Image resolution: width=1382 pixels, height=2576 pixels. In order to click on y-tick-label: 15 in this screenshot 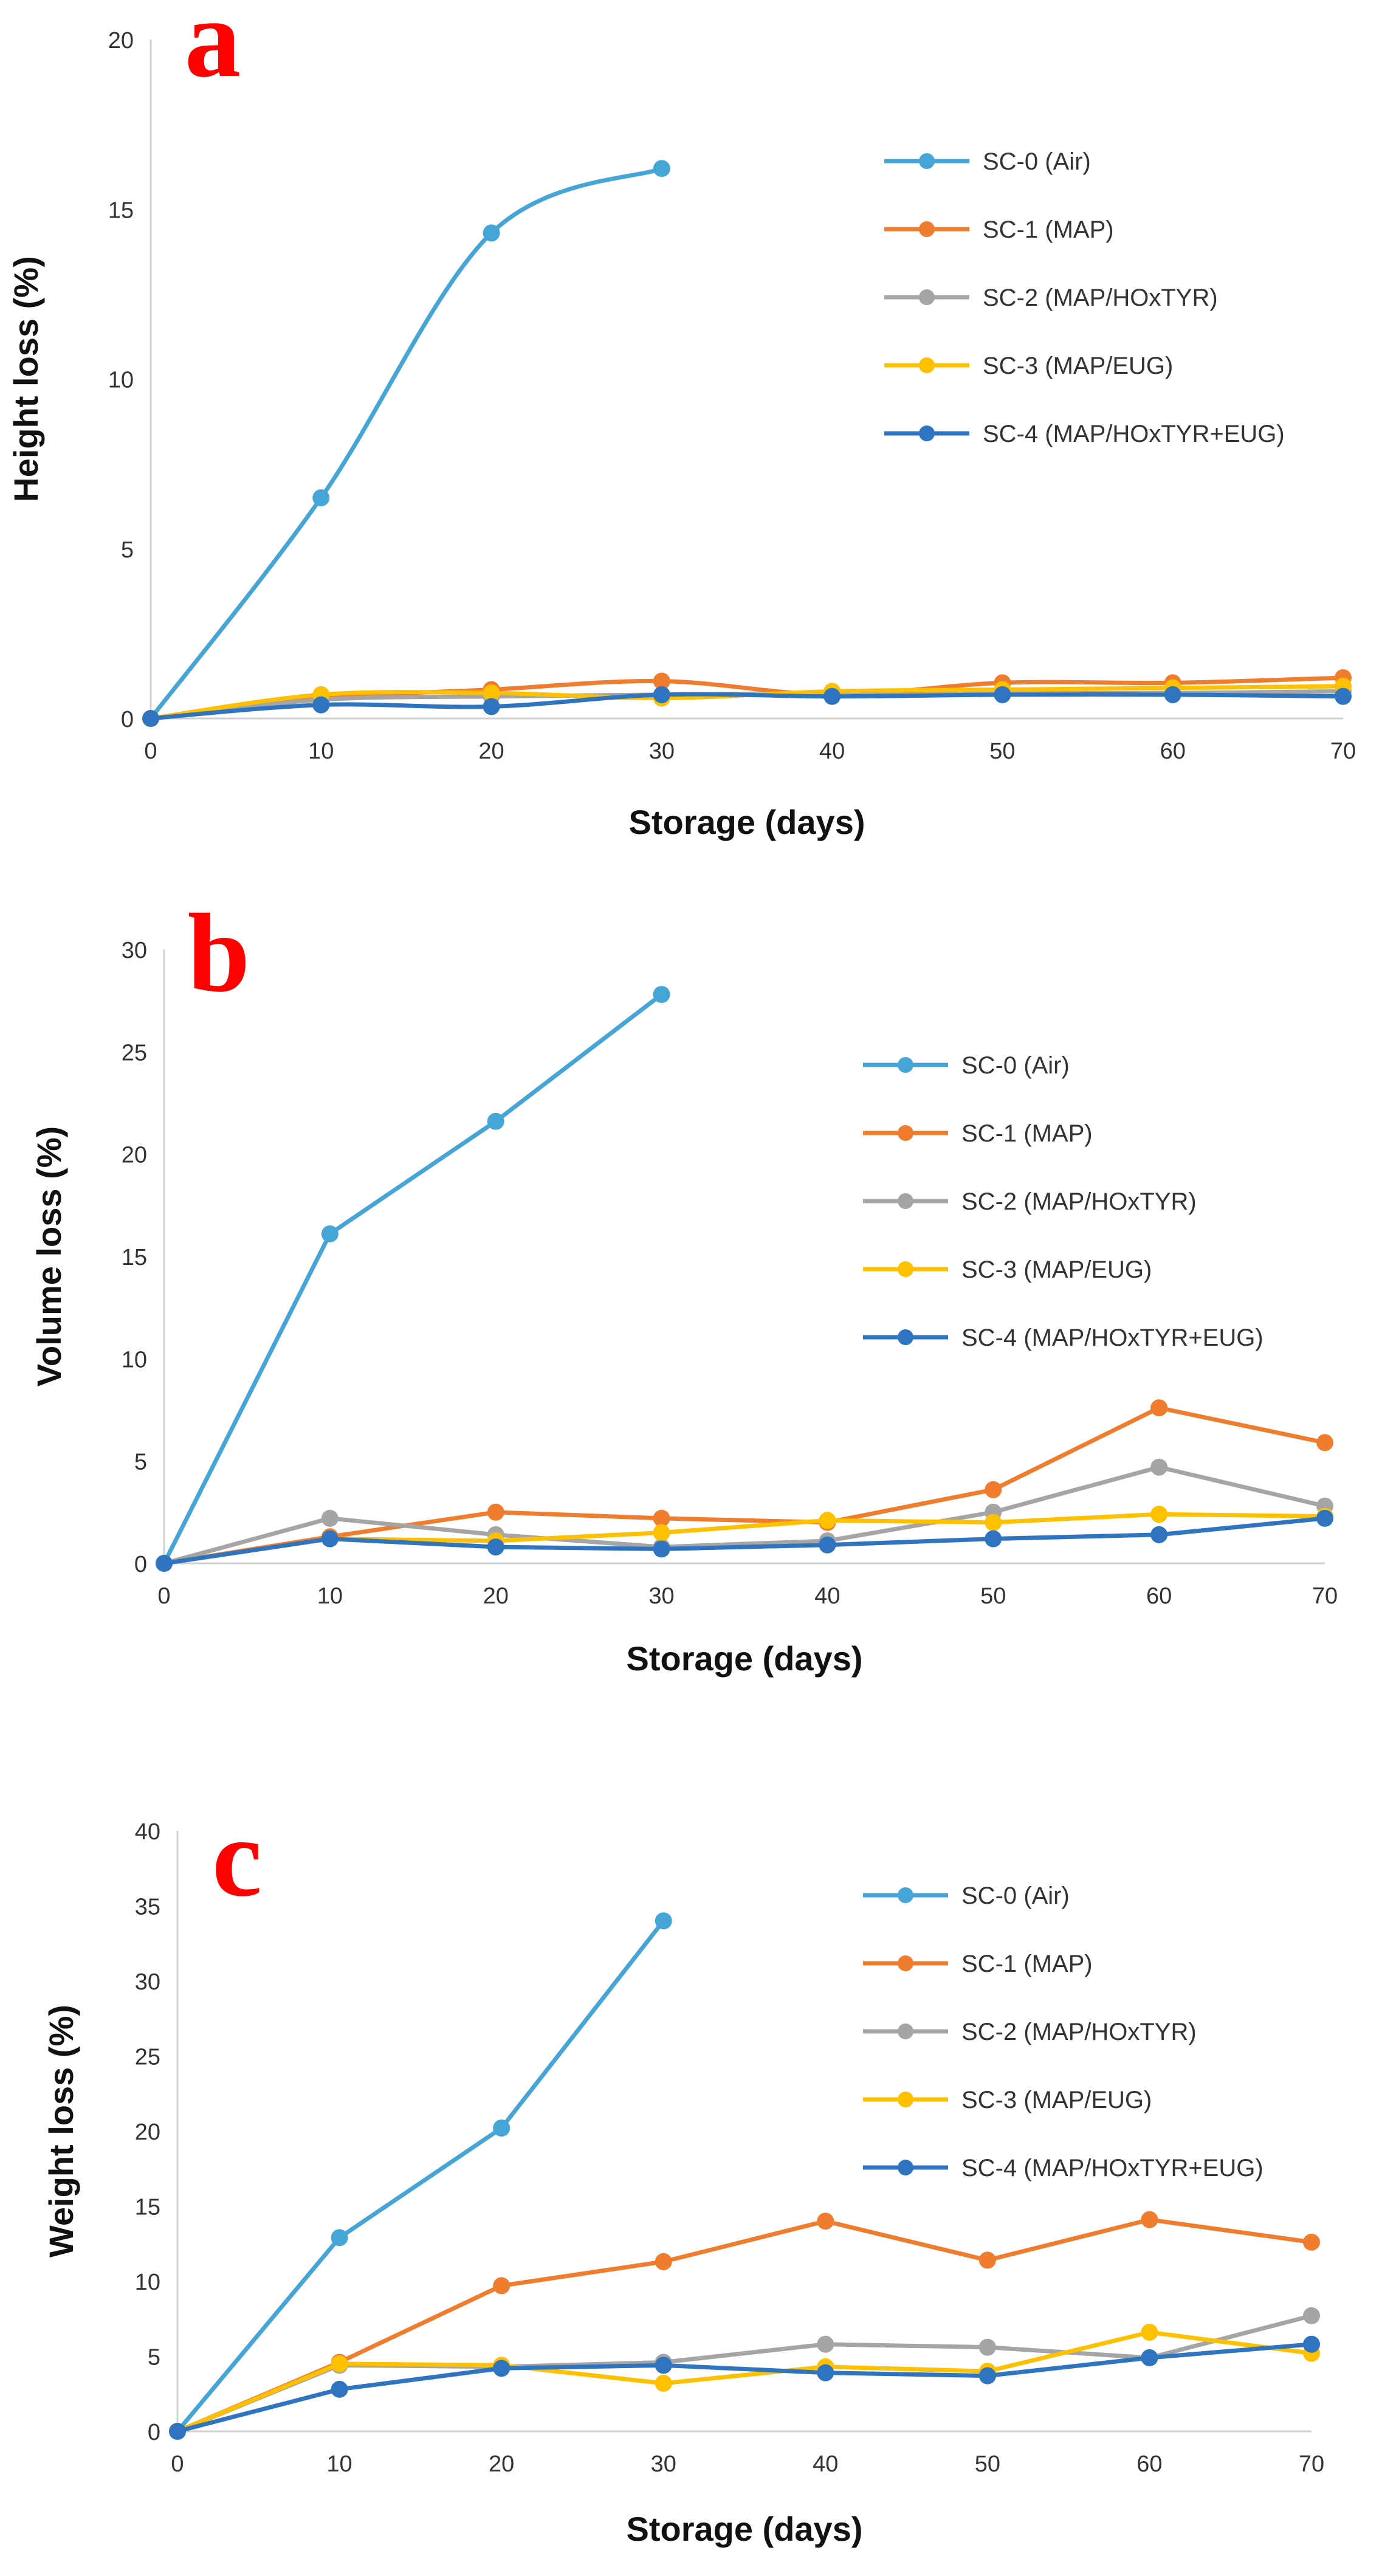, I will do `click(147, 2207)`.